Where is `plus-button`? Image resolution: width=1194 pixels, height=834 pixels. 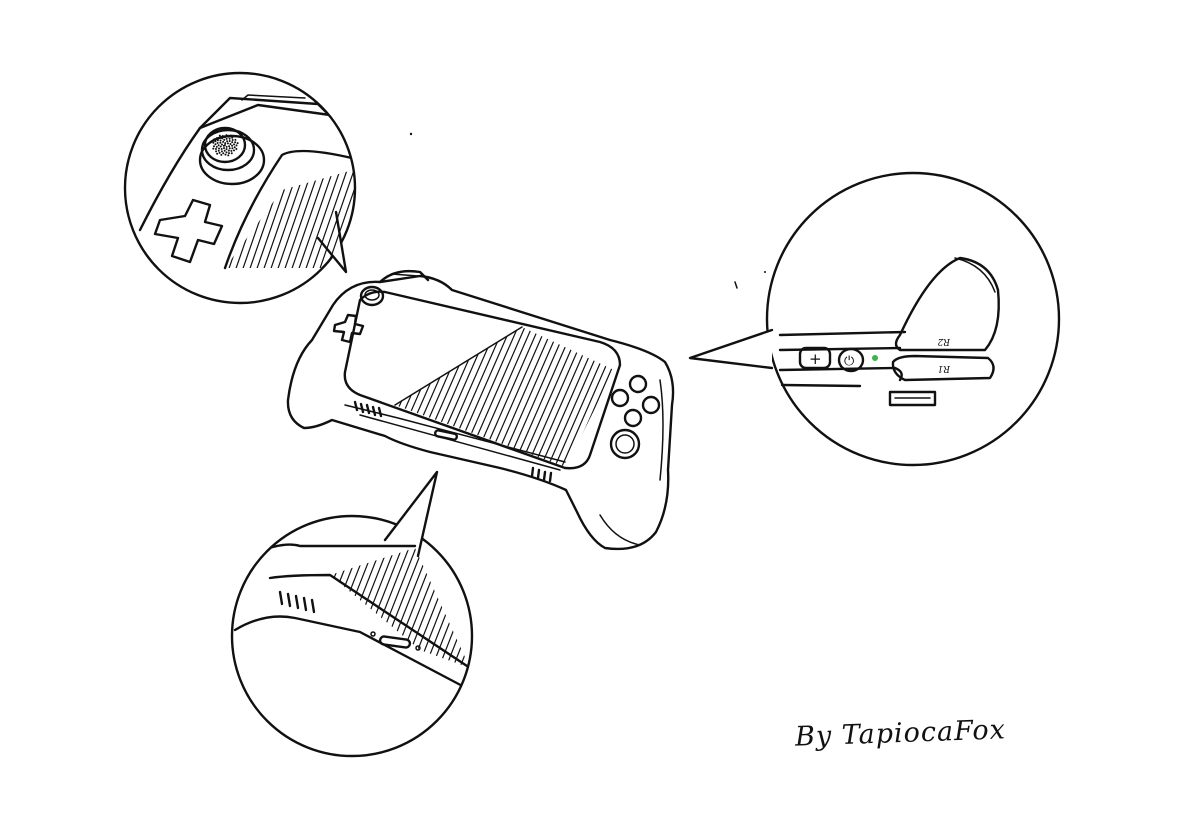
plus-button is located at coordinates (815, 358).